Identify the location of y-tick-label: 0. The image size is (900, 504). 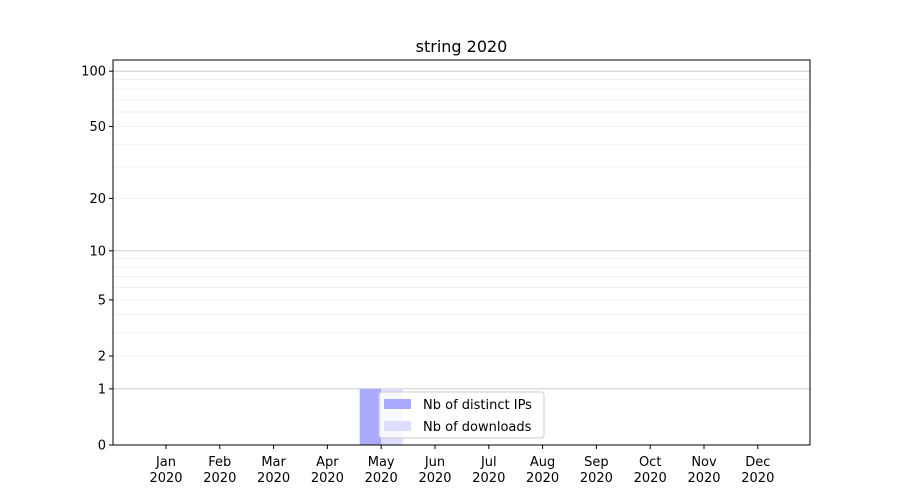
(102, 446).